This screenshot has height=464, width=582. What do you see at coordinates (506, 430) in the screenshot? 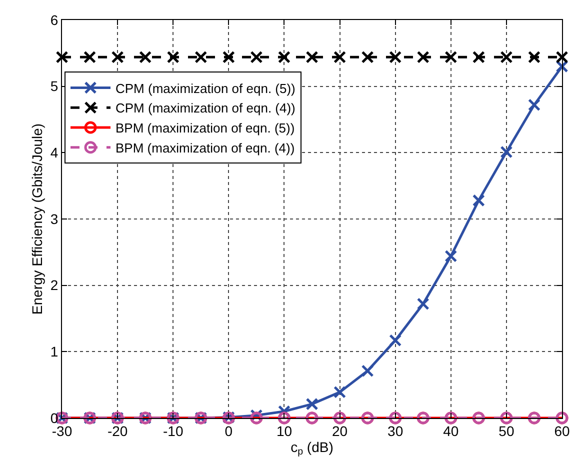
I see `x-tick-label: 50` at bounding box center [506, 430].